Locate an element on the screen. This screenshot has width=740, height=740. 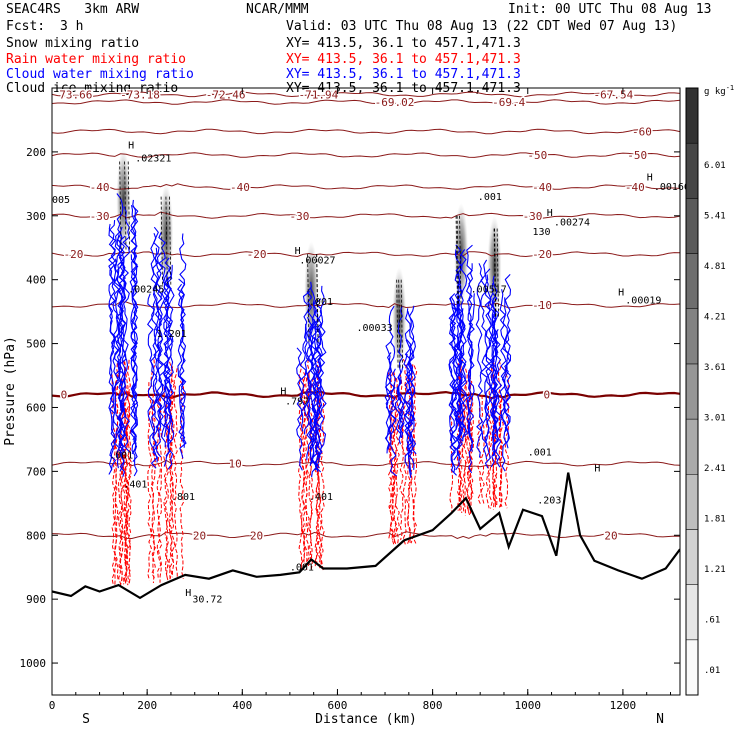
legend-snow: Snow mixing ratio is located at coordinates (73, 43).